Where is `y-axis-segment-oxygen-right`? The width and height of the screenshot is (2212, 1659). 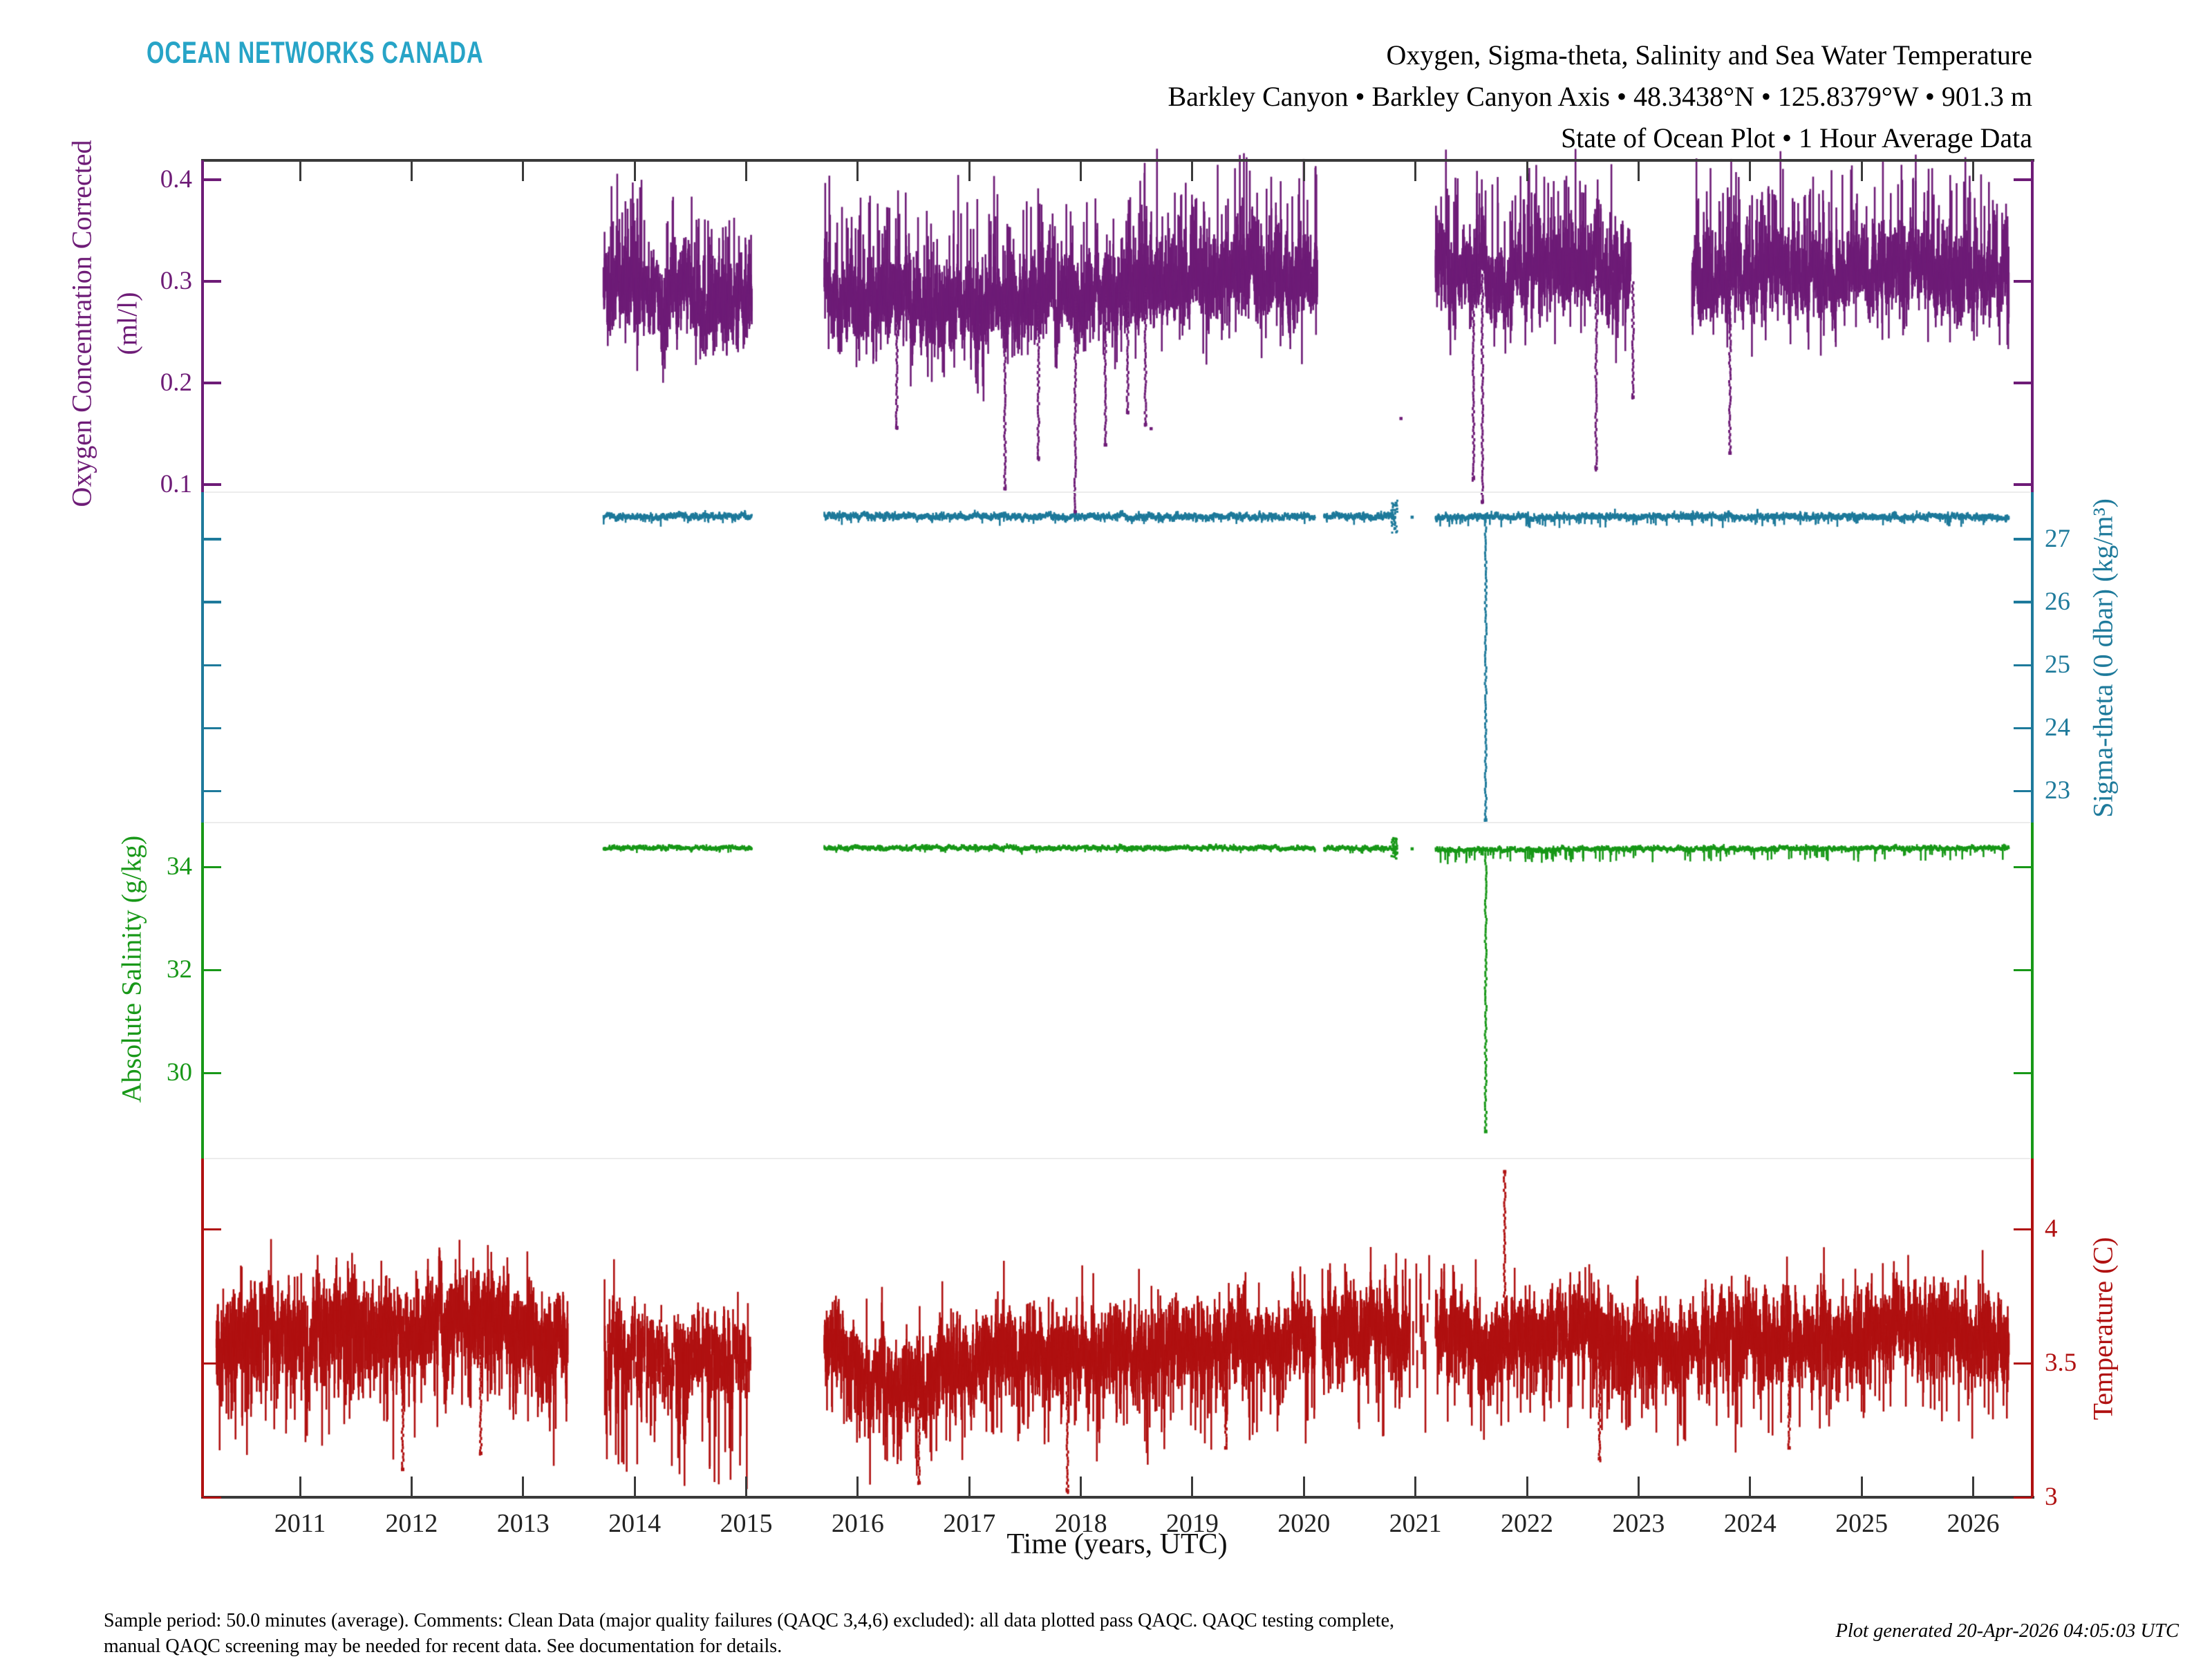 y-axis-segment-oxygen-right is located at coordinates (2032, 326).